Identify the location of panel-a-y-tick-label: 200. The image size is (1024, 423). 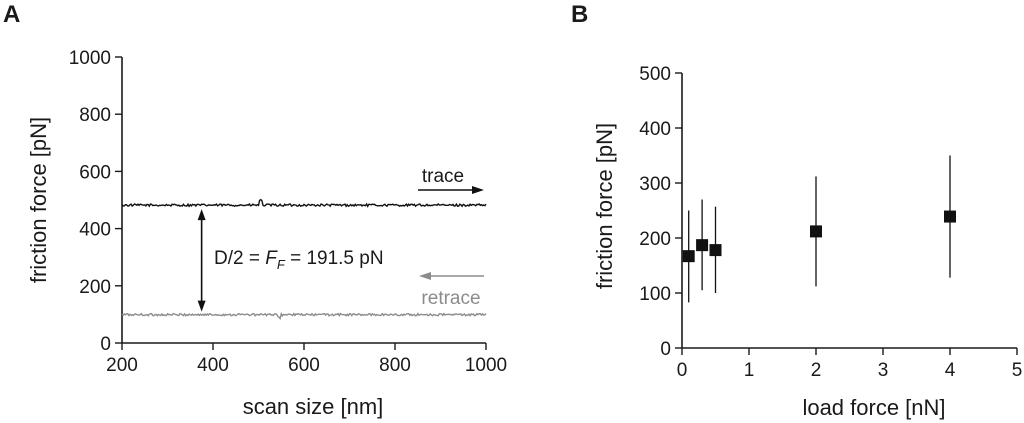
(95, 287).